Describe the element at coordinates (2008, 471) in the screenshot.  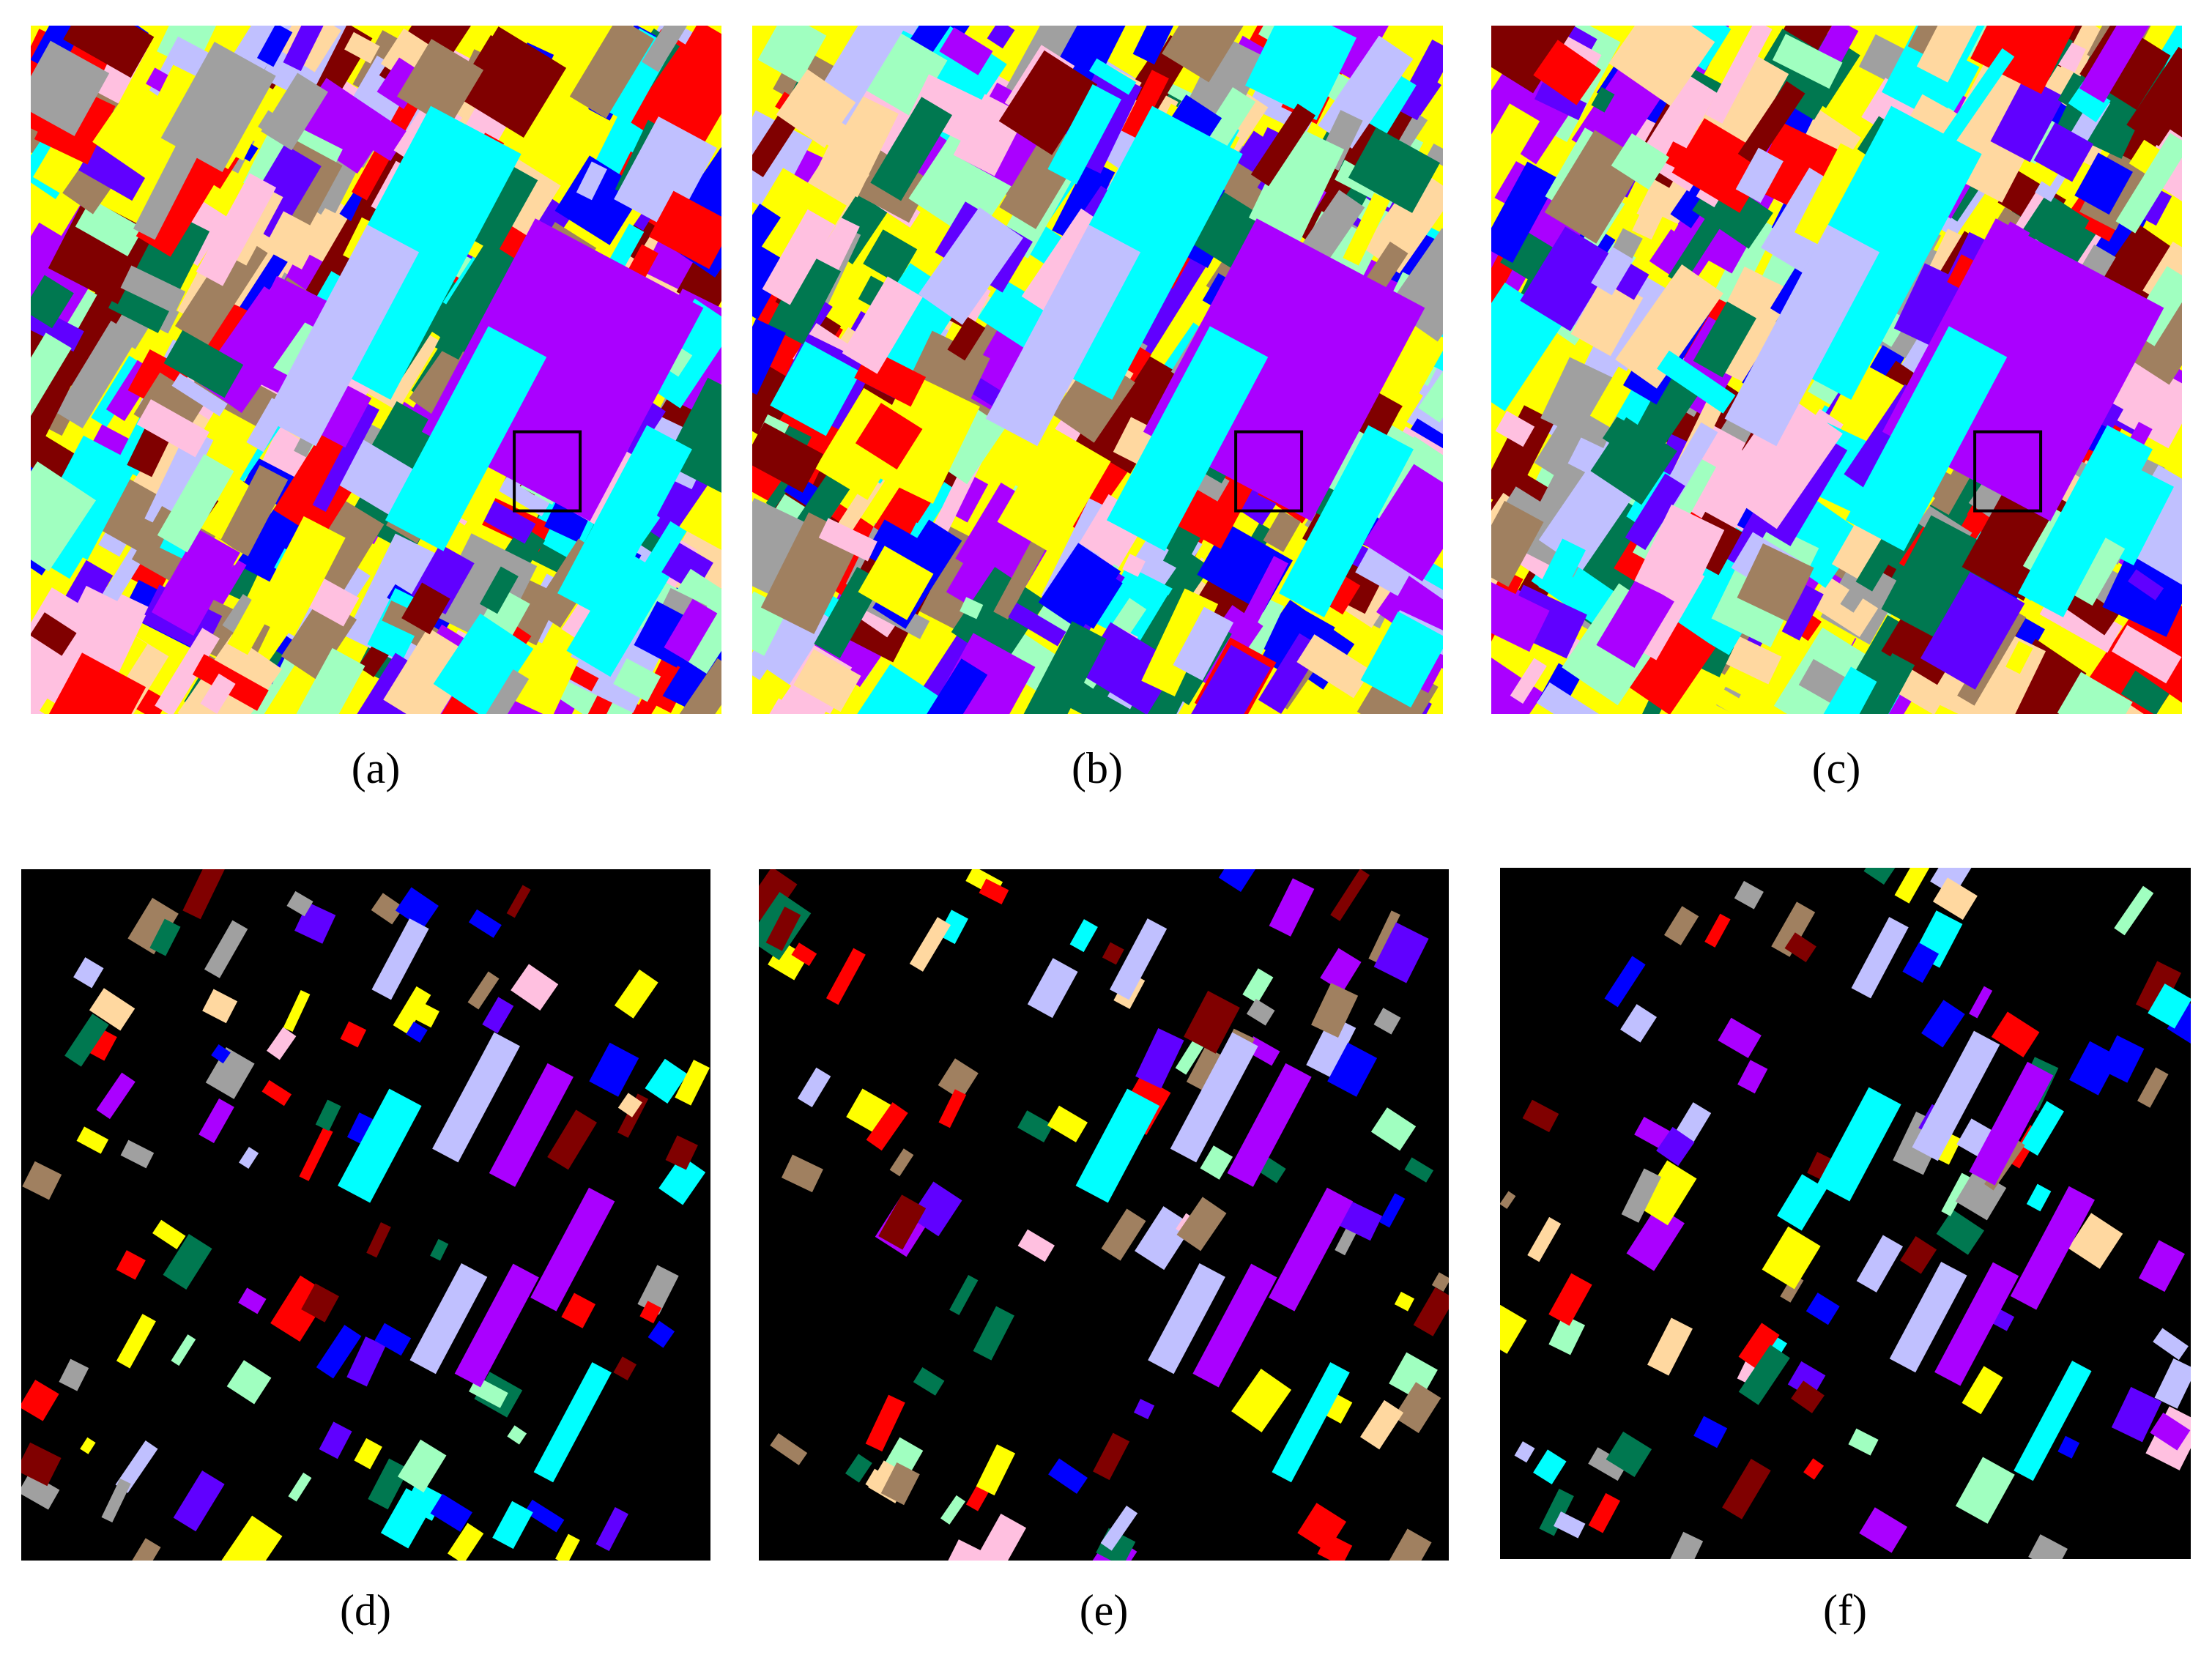
I see `zoom-box` at that location.